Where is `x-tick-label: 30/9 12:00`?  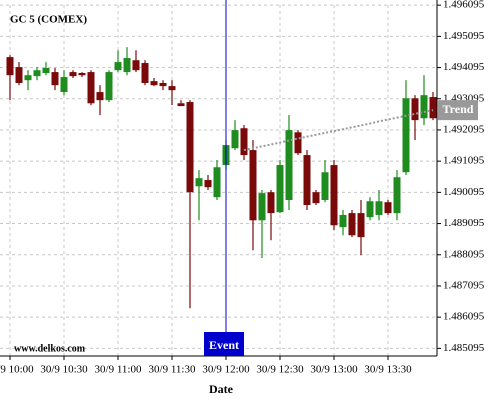 x-tick-label: 30/9 12:00 is located at coordinates (226, 370).